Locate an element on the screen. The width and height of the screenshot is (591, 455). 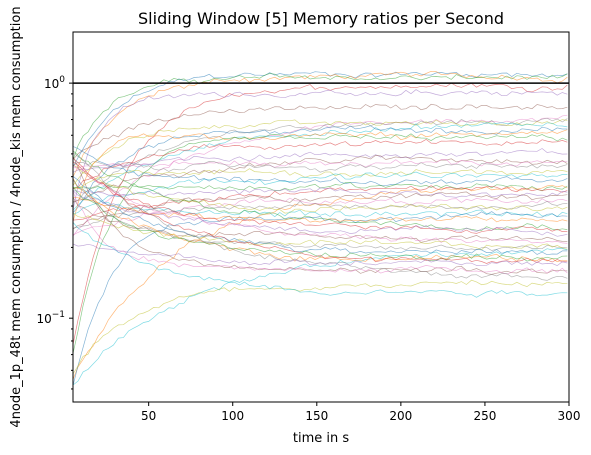
y-tick-label-10^0: 10⁰ is located at coordinates (54, 83).